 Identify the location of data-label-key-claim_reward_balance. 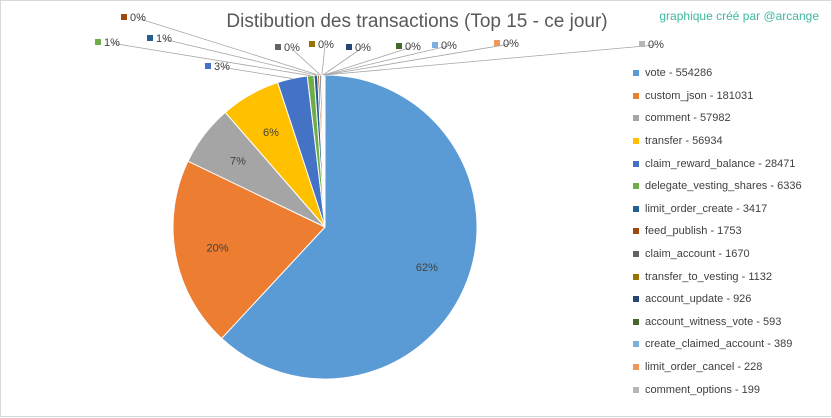
(208, 66).